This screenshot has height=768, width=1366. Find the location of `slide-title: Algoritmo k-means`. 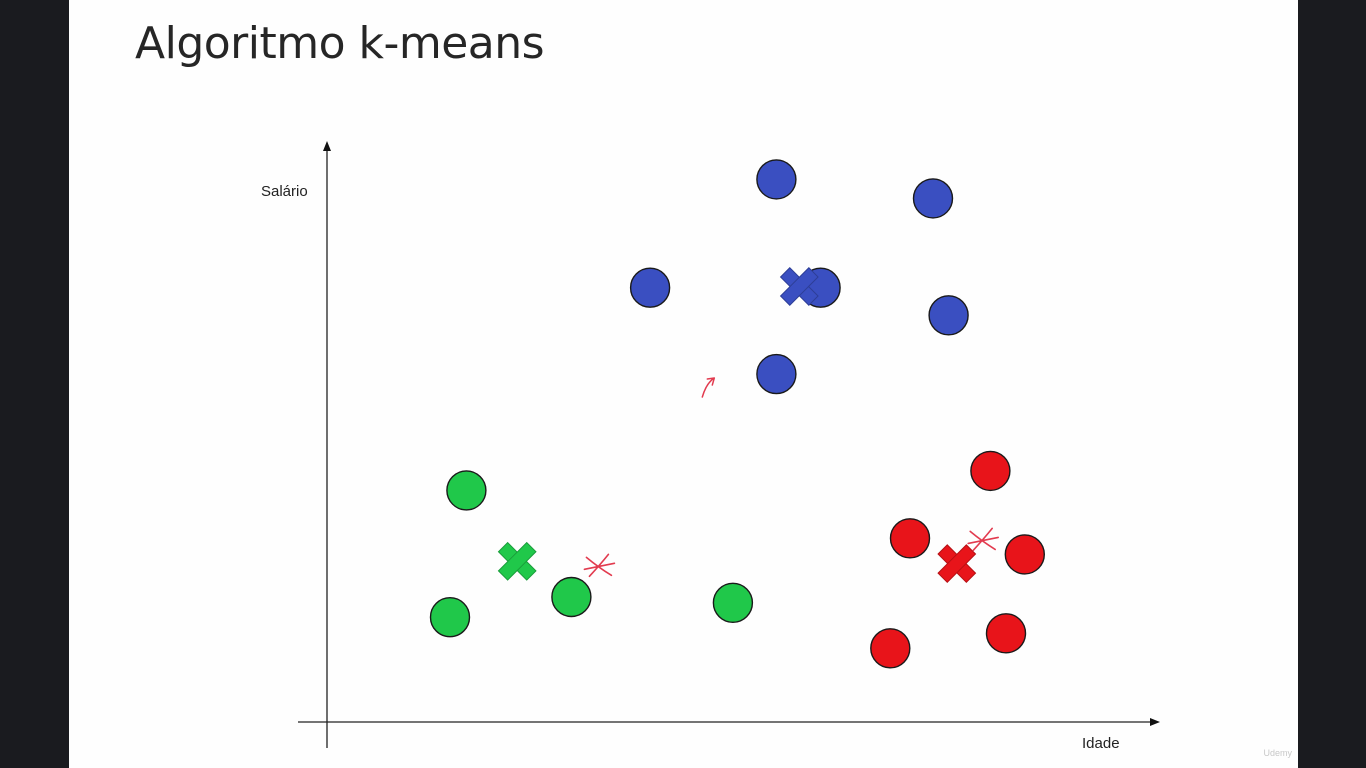

slide-title: Algoritmo k-means is located at coordinates (340, 43).